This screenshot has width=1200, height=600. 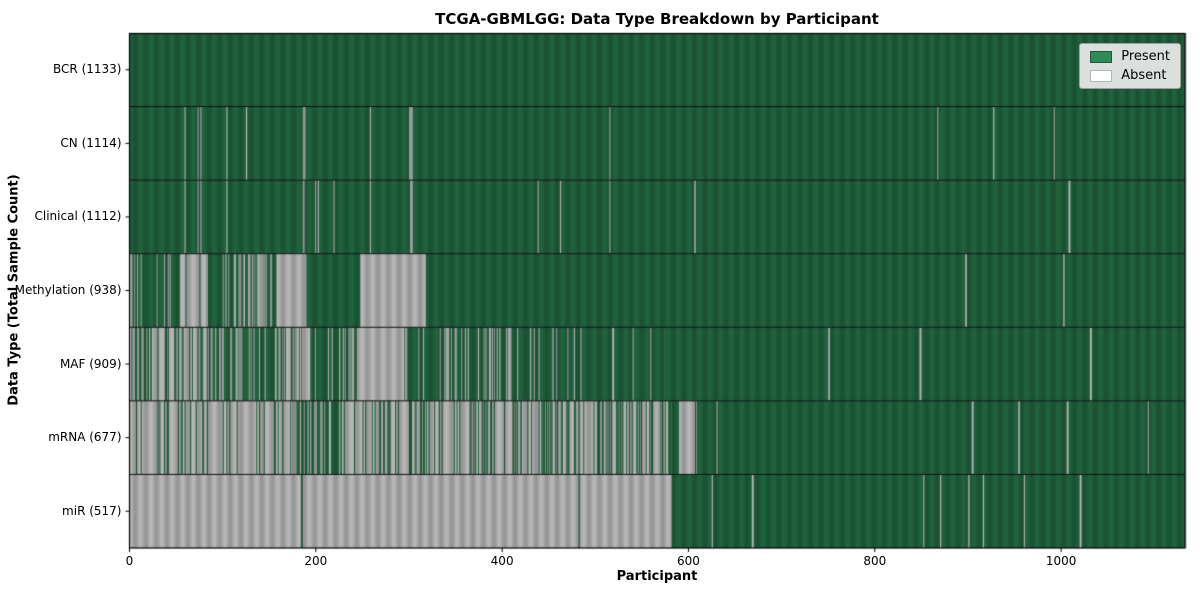 What do you see at coordinates (1101, 56) in the screenshot?
I see `legend-swatch-present` at bounding box center [1101, 56].